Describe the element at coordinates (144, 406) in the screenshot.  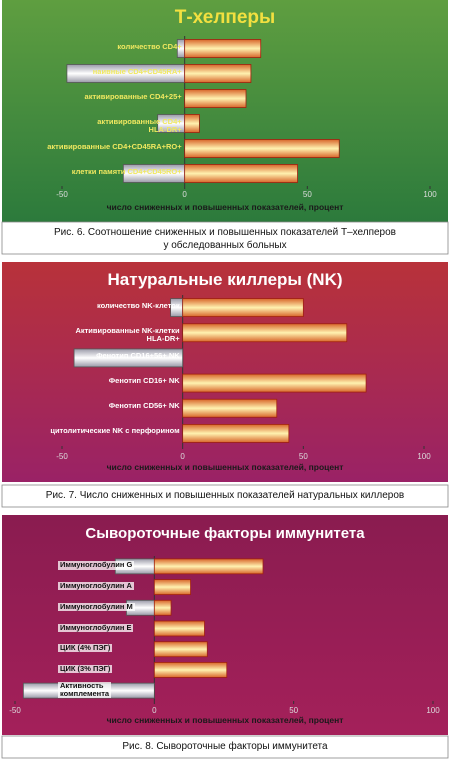
I see `category-label: Фенотип CD56+ NK` at that location.